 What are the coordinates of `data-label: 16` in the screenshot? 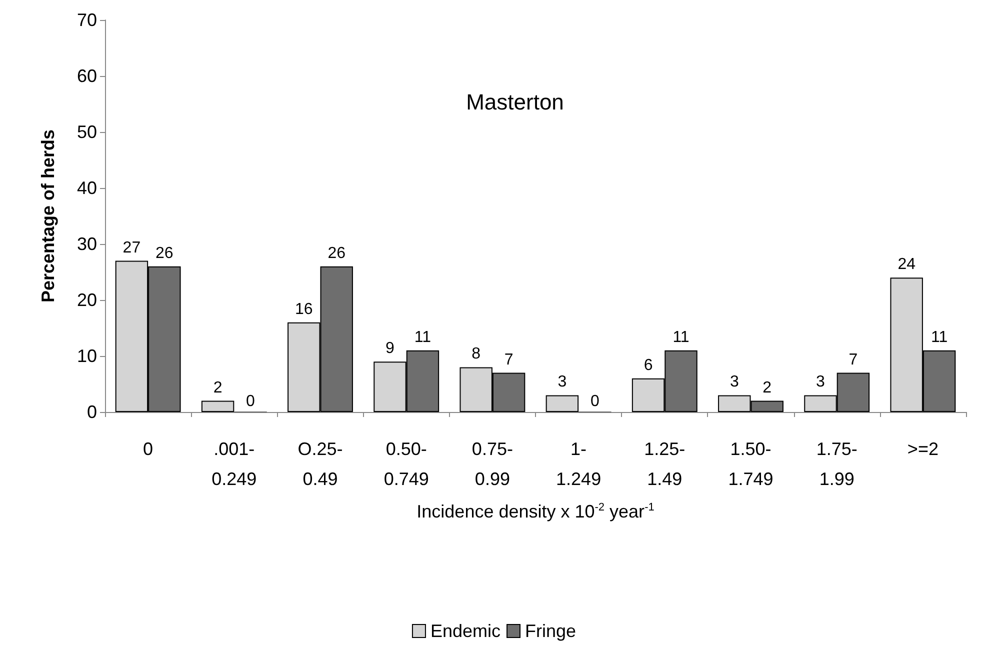 It's located at (303, 309).